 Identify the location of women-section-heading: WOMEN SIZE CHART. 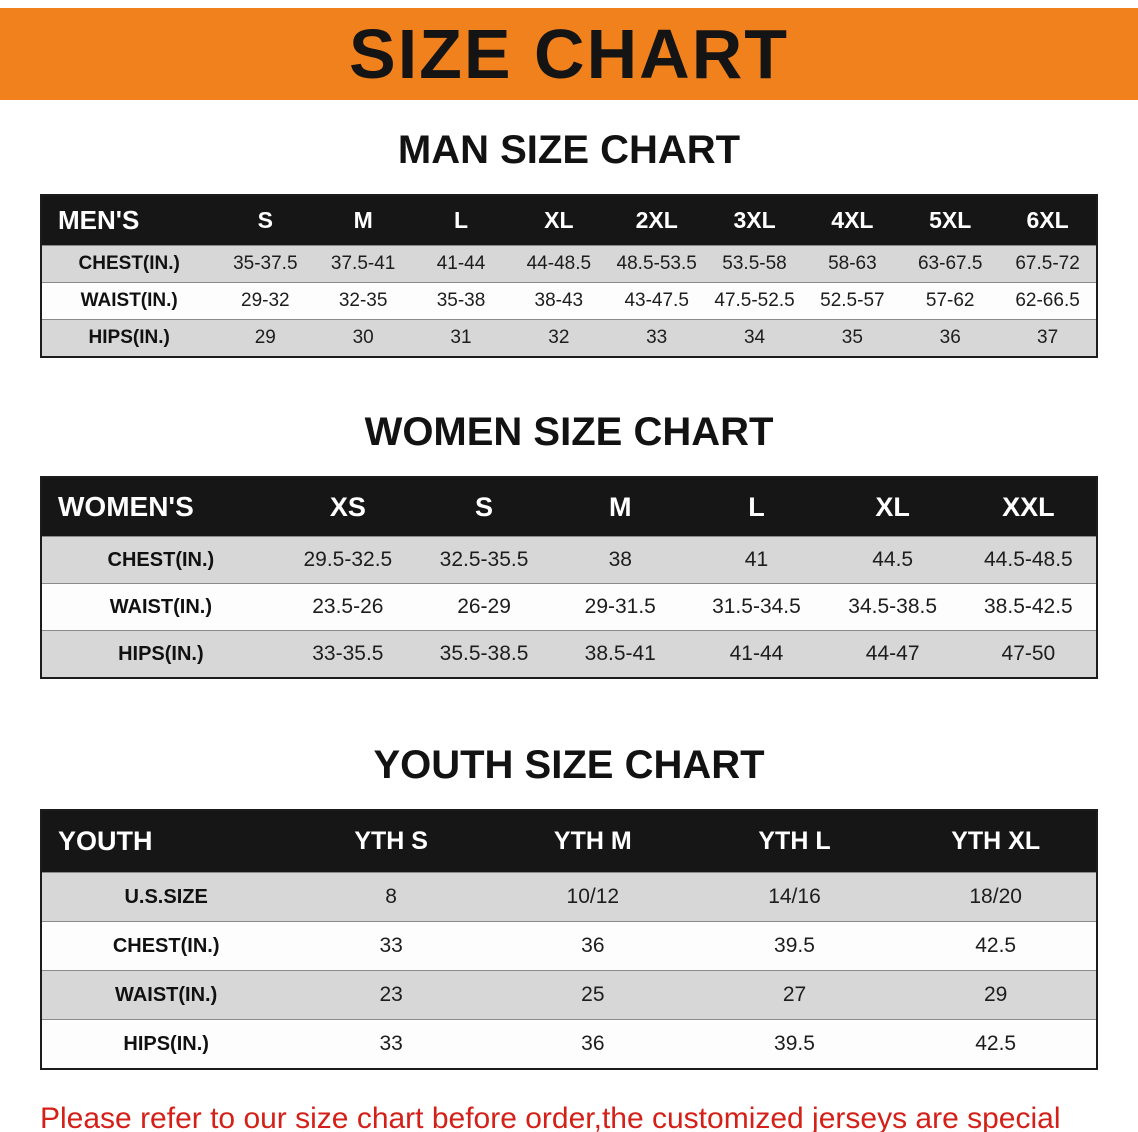
(569, 432).